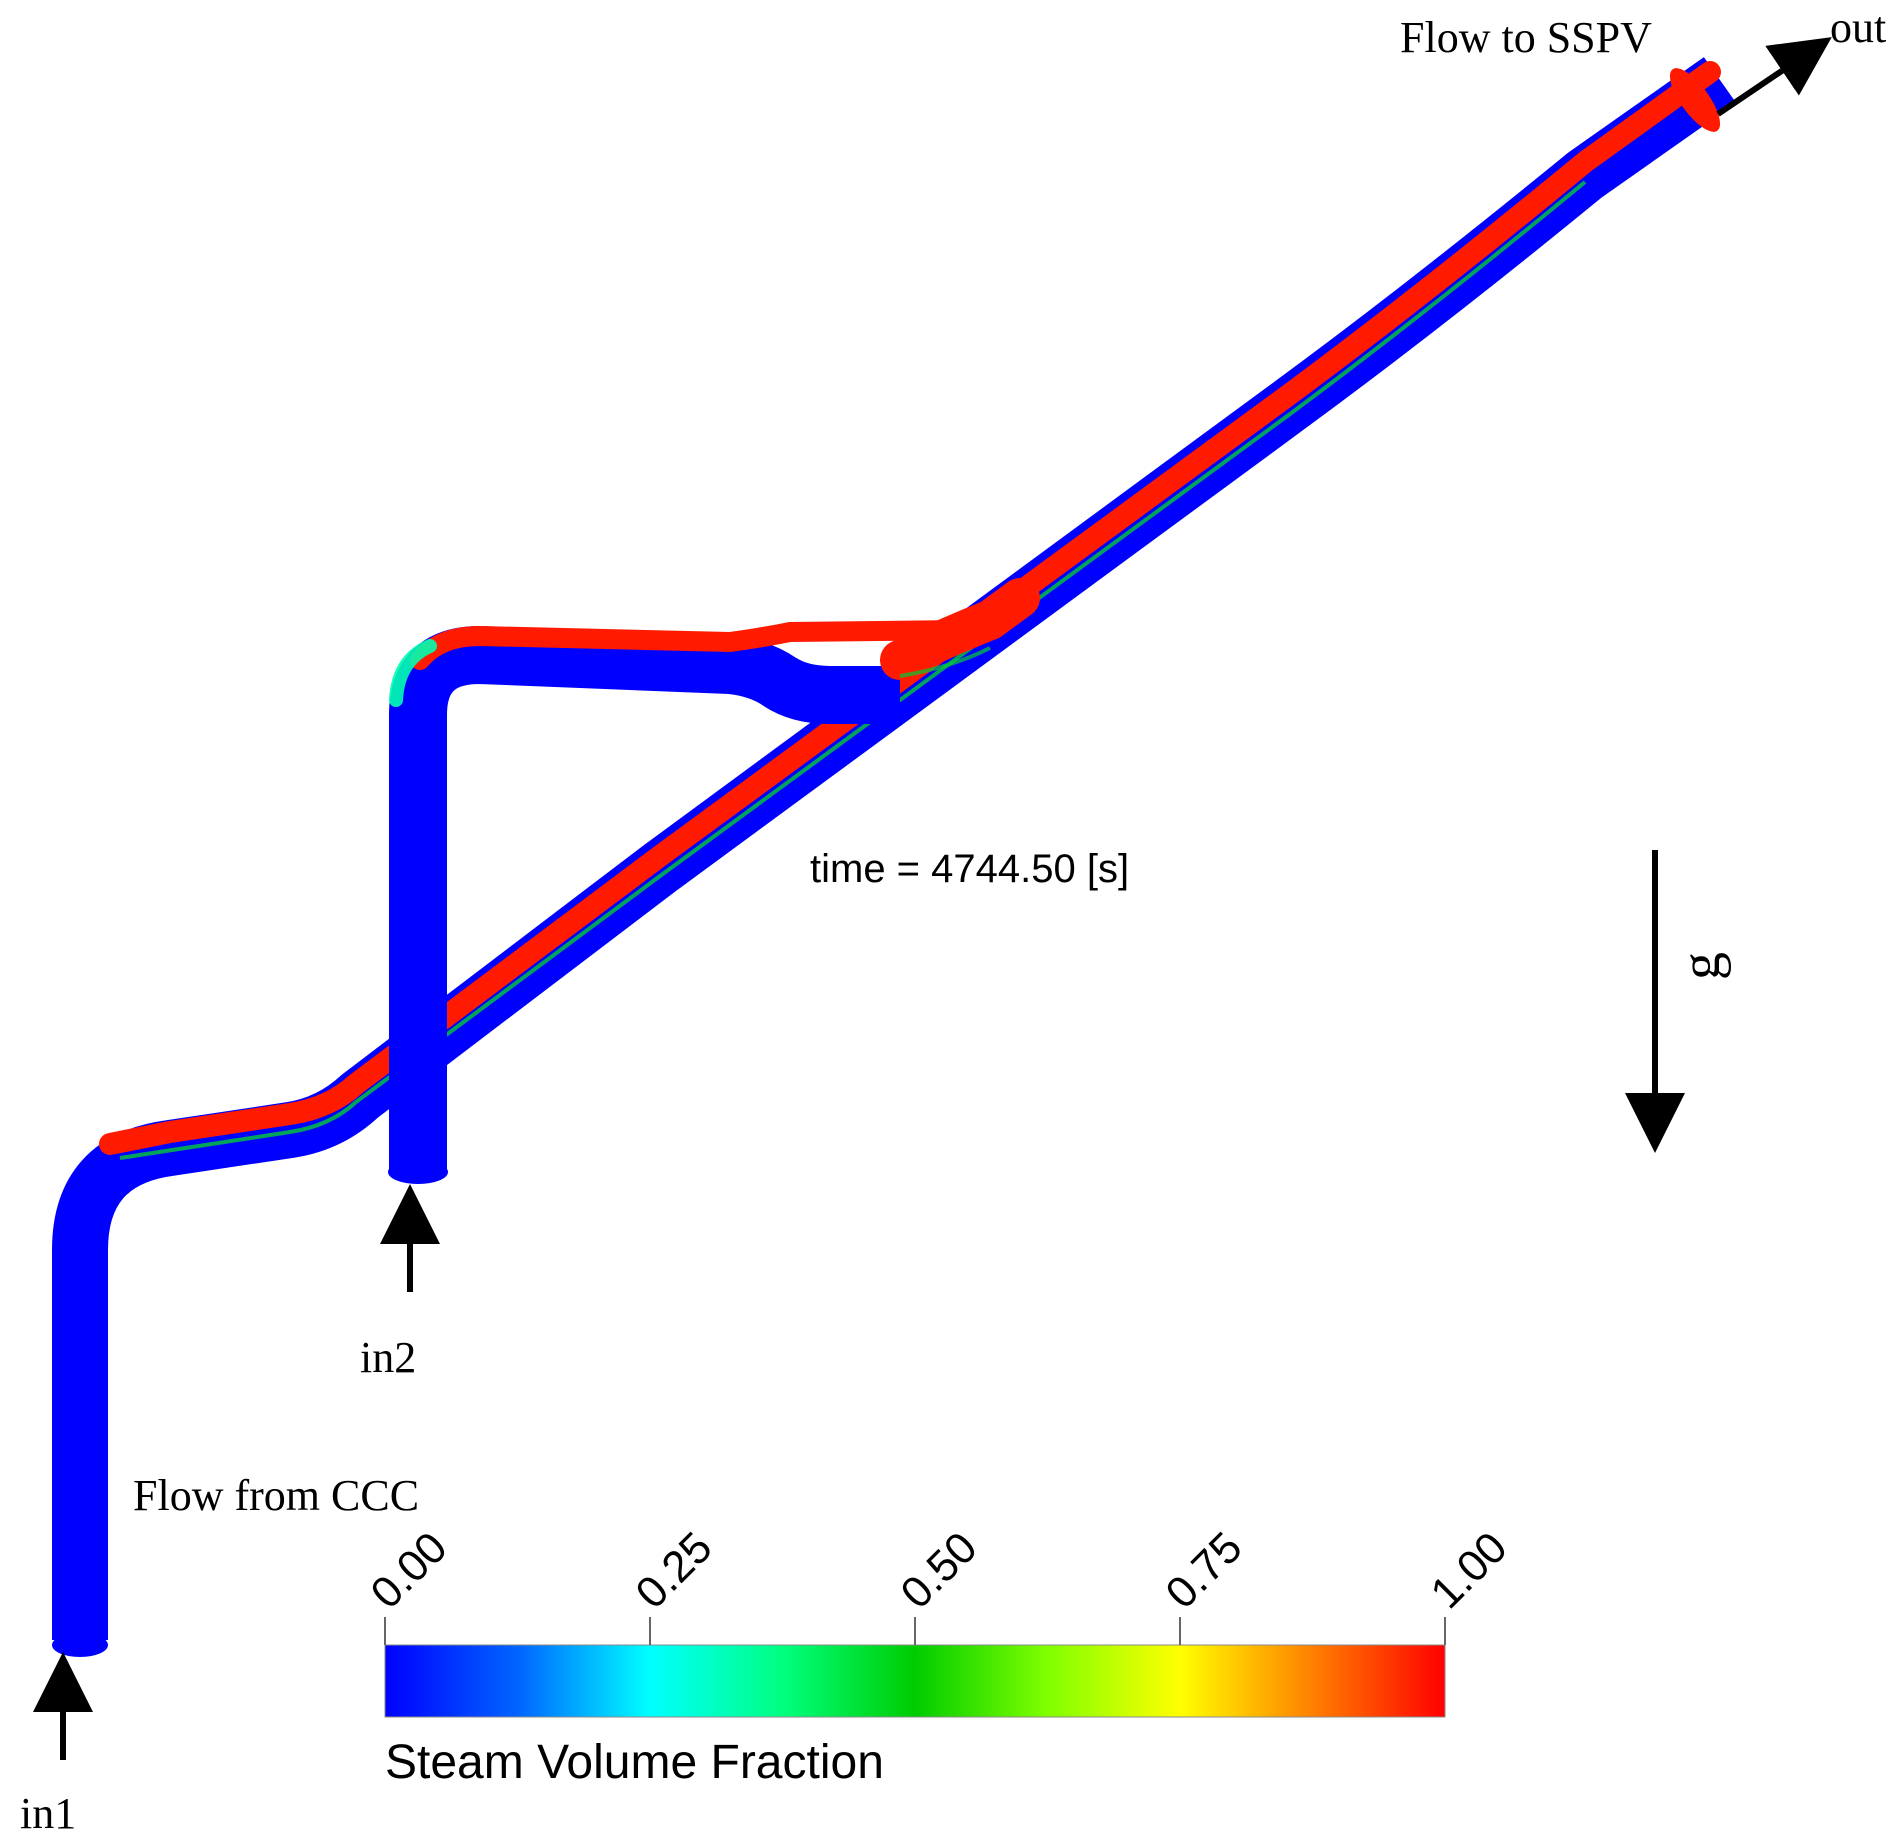  Describe the element at coordinates (938, 1570) in the screenshot. I see `colorbar-tick-label: 0.50` at that location.